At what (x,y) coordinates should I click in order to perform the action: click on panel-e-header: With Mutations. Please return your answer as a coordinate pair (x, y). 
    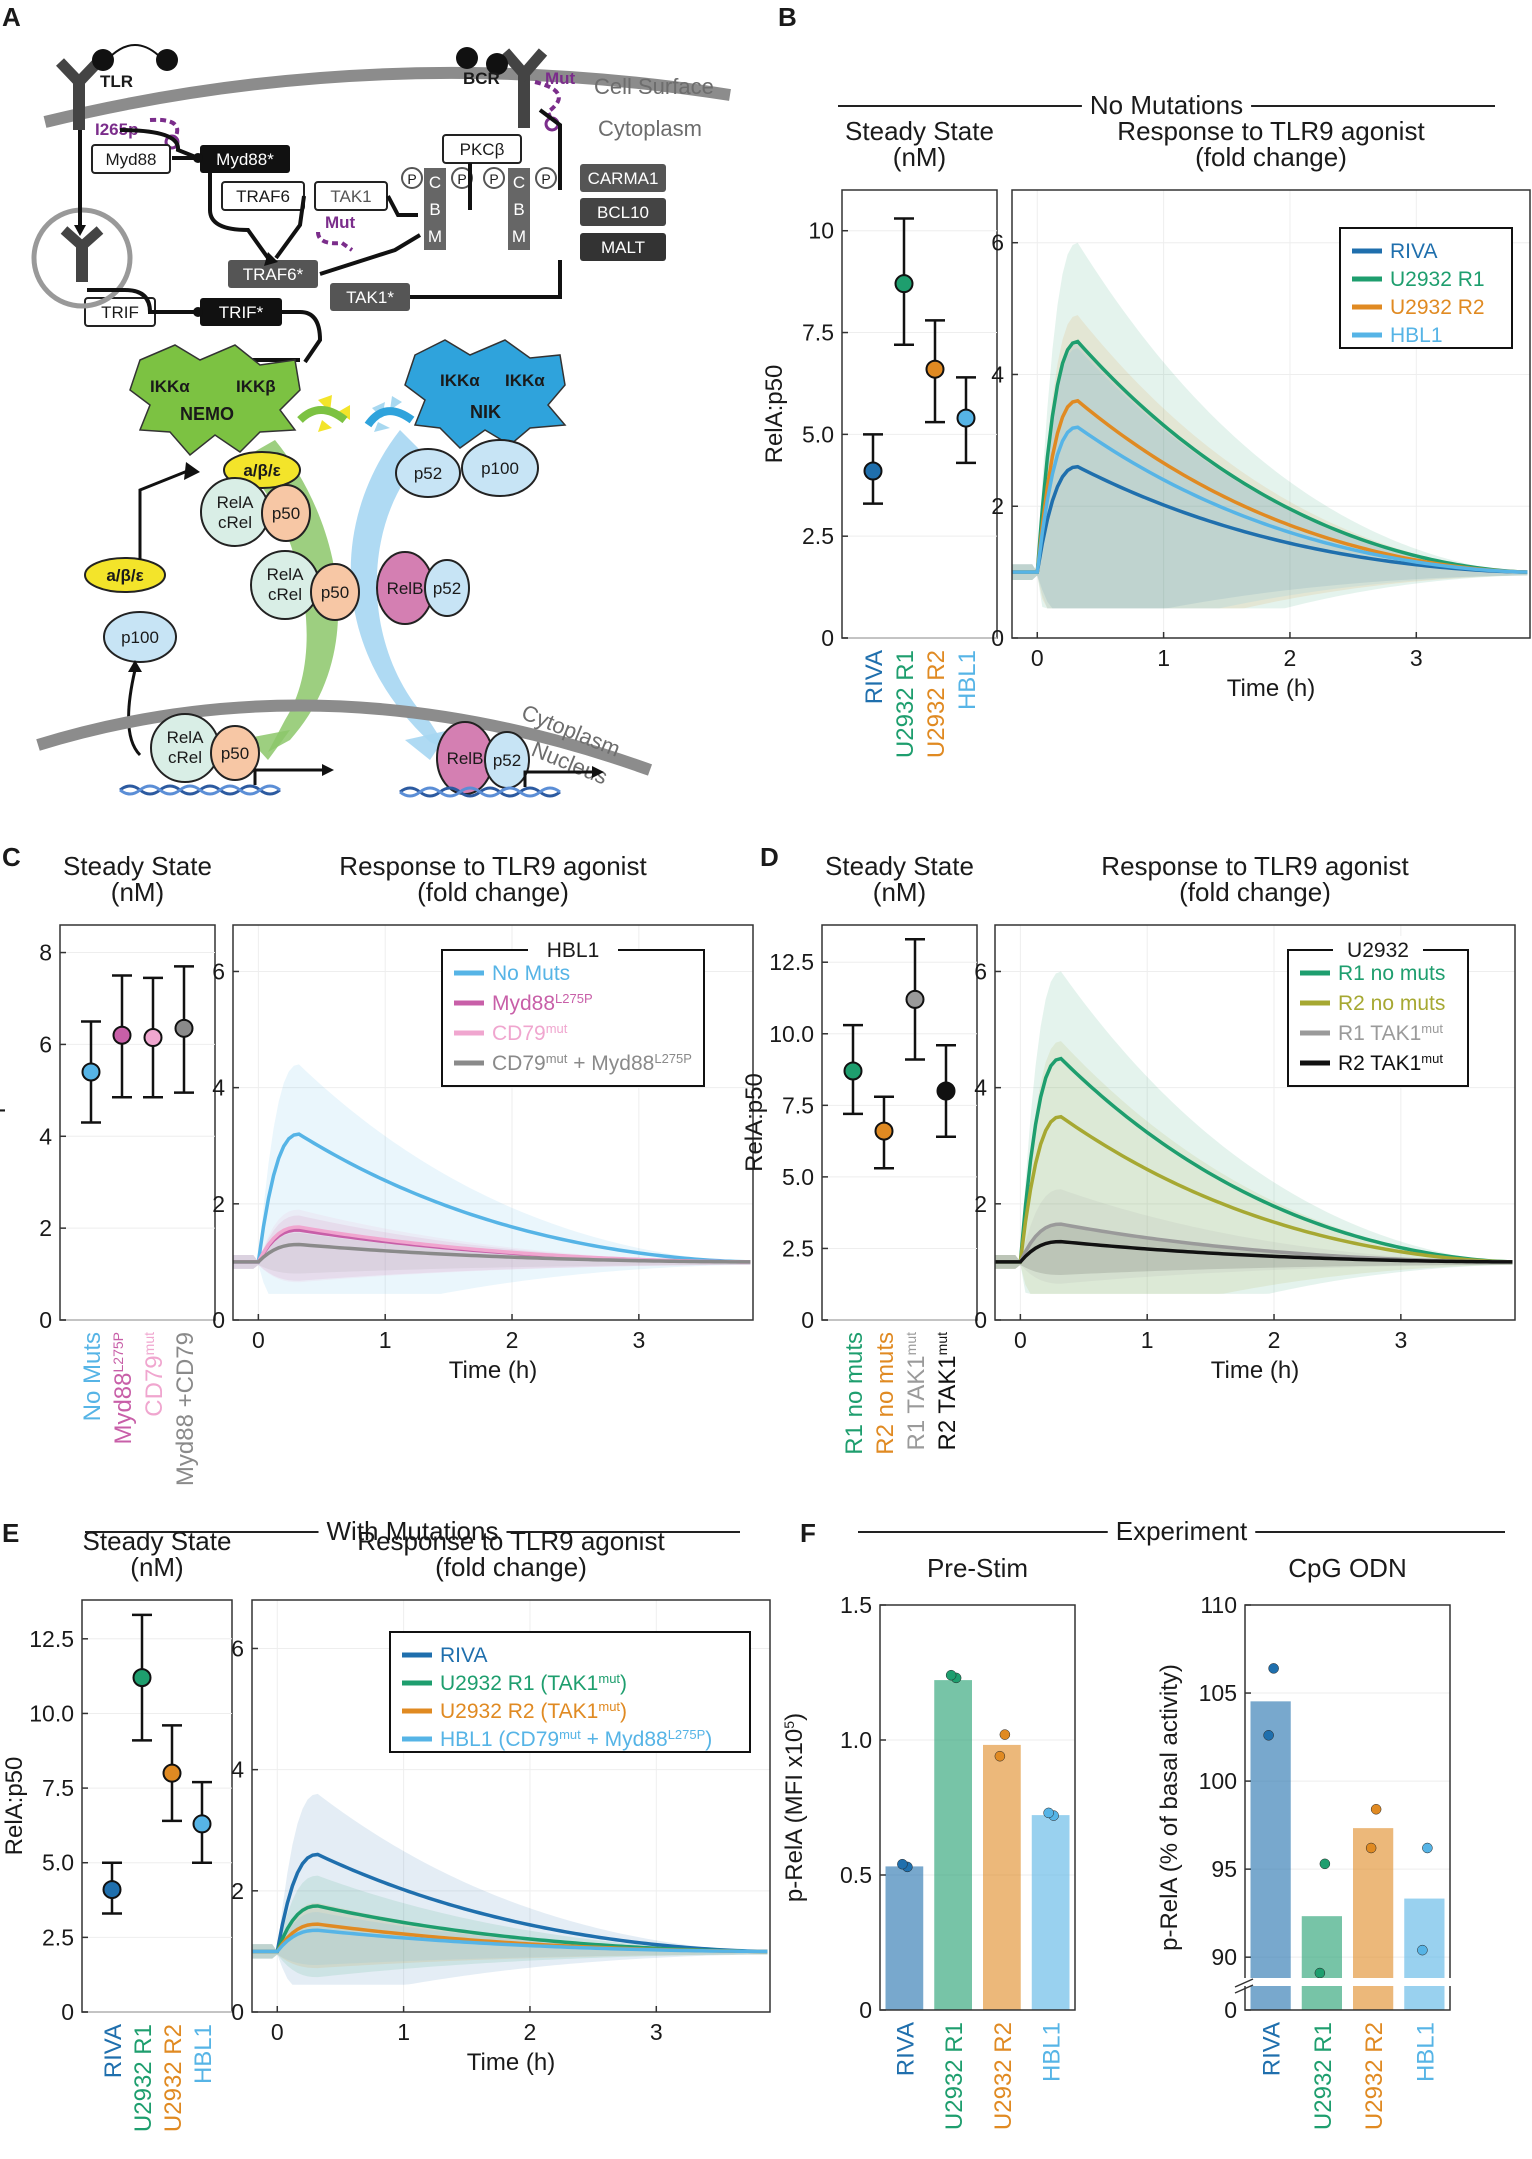
    Looking at the image, I should click on (413, 1531).